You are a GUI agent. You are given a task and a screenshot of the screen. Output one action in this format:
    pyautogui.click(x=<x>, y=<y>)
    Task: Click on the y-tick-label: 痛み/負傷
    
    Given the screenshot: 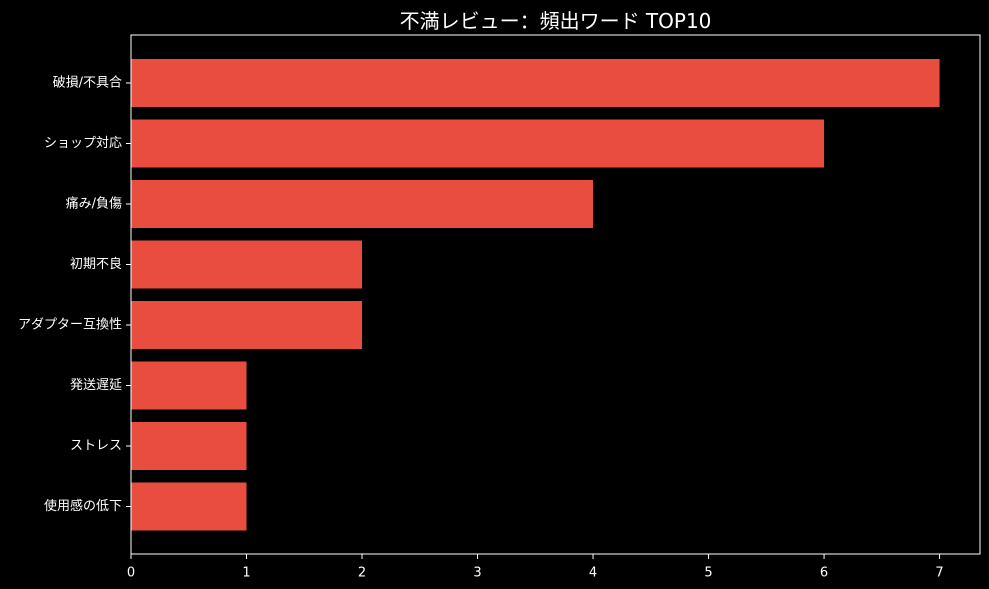 What is the action you would take?
    pyautogui.click(x=94, y=204)
    